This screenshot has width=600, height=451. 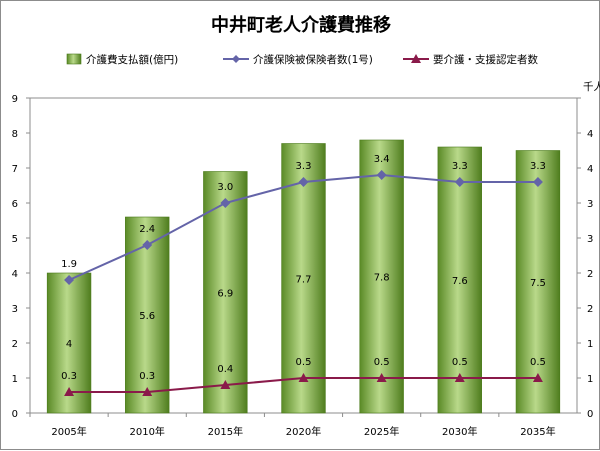 What do you see at coordinates (485, 59) in the screenshot?
I see `legend-label: 要介護・支援認定者数` at bounding box center [485, 59].